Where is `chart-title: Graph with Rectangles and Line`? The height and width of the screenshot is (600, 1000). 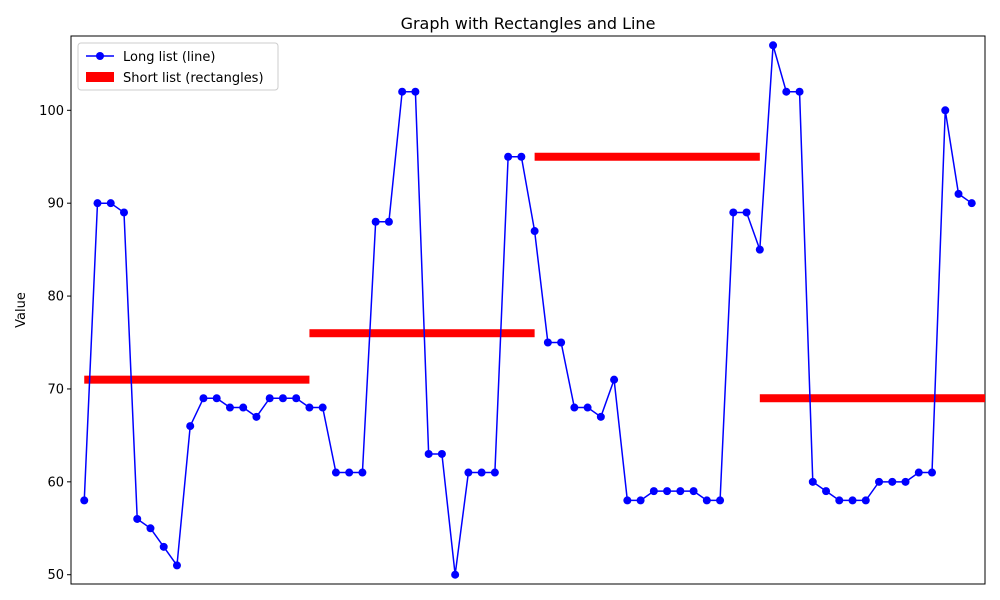 chart-title: Graph with Rectangles and Line is located at coordinates (528, 23).